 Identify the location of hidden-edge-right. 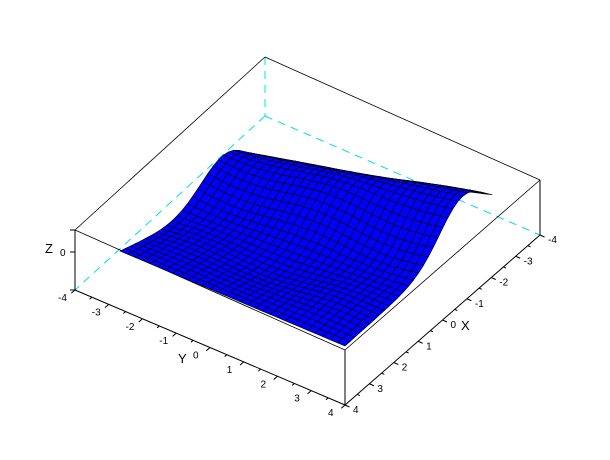
(402, 175).